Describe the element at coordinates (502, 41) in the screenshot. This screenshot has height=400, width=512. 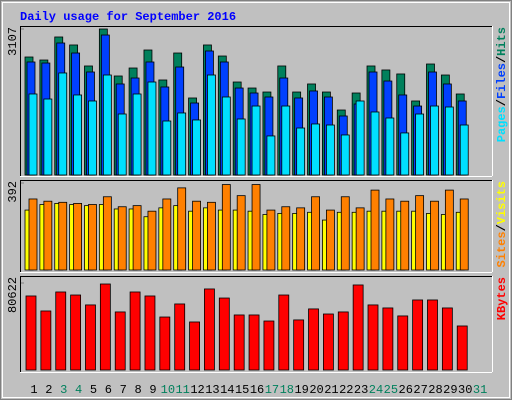
I see `legend-entry: Hits` at that location.